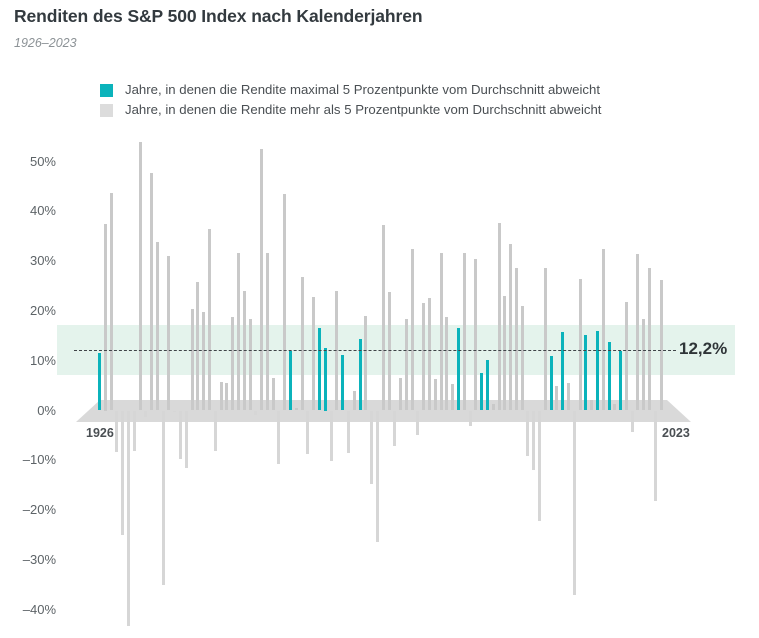  Describe the element at coordinates (592, 405) in the screenshot. I see `bar-2011` at that location.